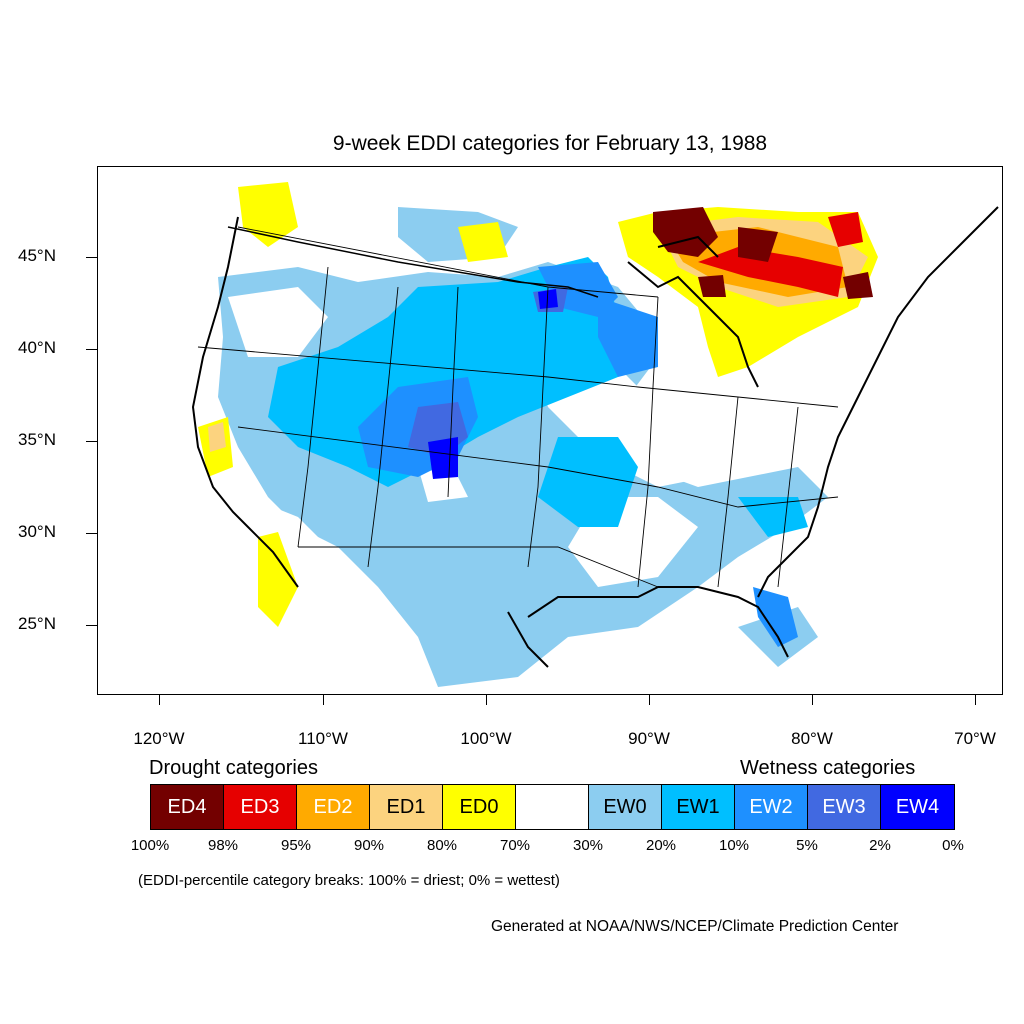 The height and width of the screenshot is (1024, 1024). I want to click on percentile-label: 2%, so click(880, 845).